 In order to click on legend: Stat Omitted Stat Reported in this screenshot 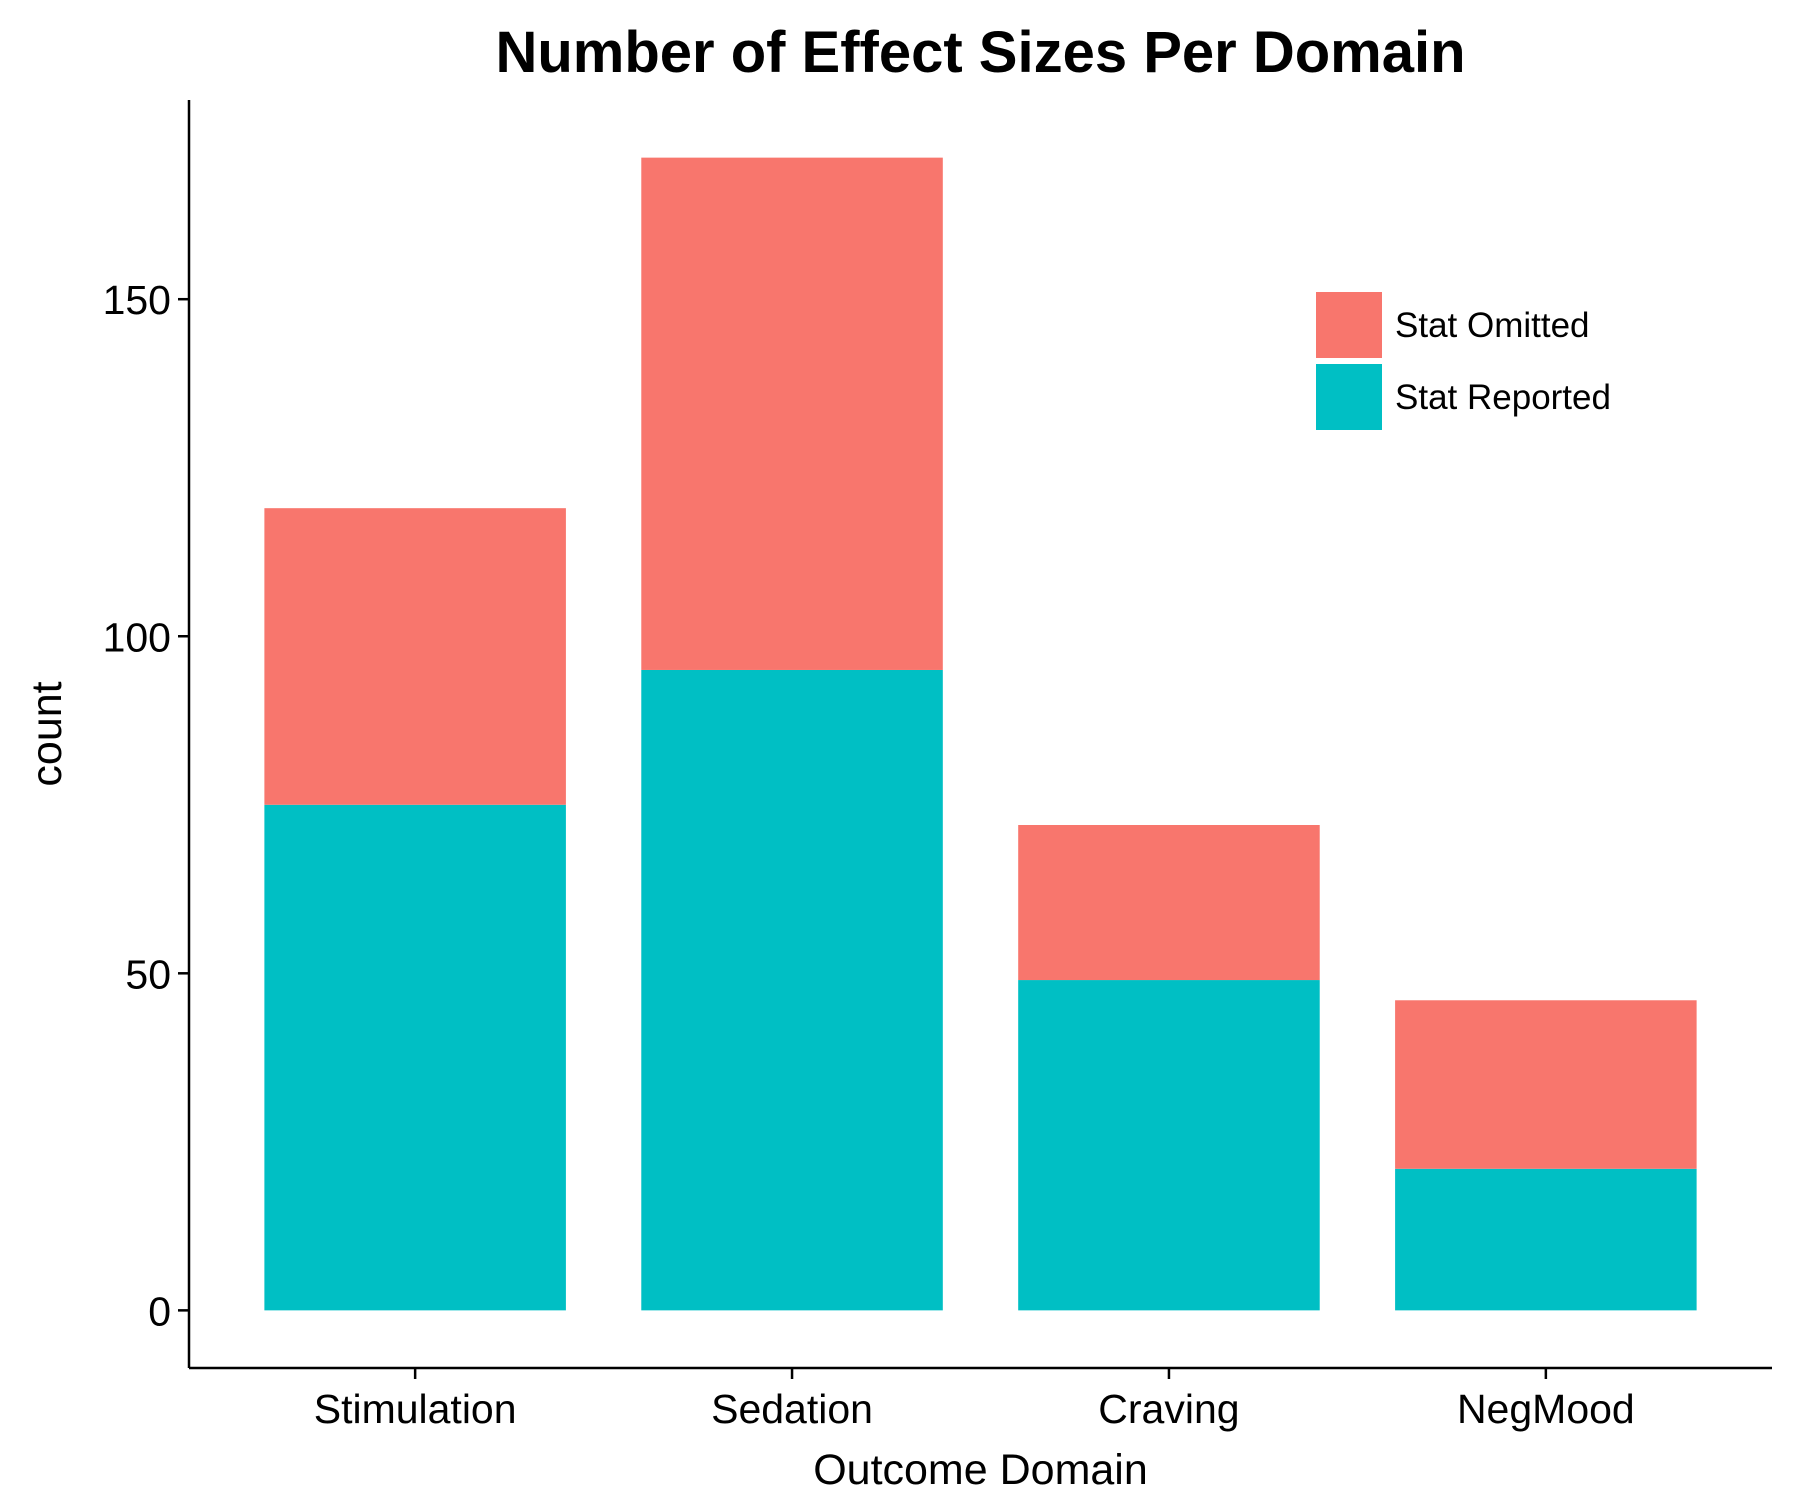, I will do `click(1463, 361)`.